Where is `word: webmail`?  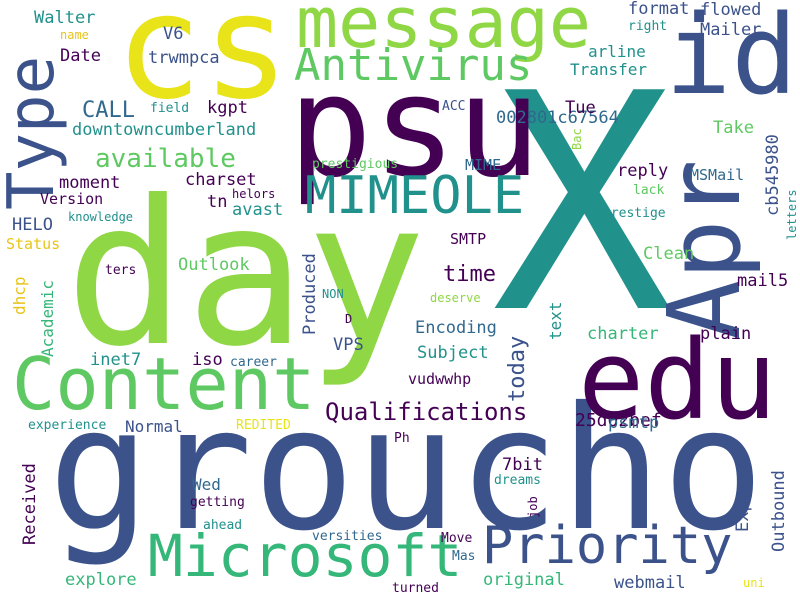 word: webmail is located at coordinates (650, 583).